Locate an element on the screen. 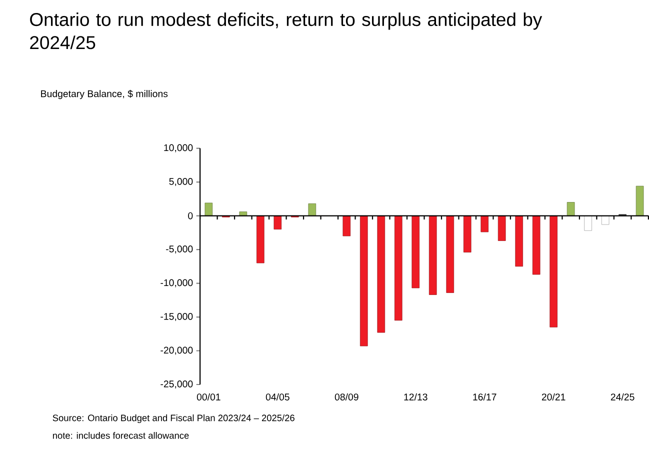  x-tick-label: 16/17 is located at coordinates (484, 396).